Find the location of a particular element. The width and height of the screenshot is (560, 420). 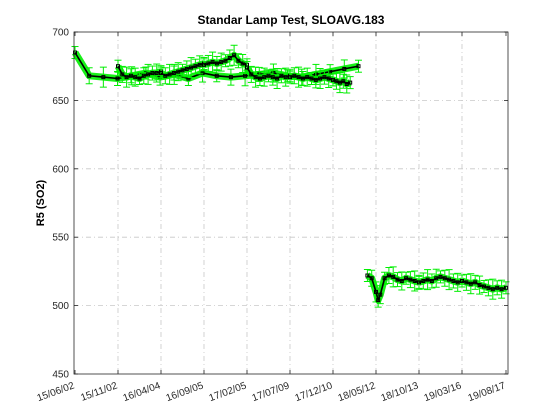

y-tick-label: 500 is located at coordinates (60, 306).